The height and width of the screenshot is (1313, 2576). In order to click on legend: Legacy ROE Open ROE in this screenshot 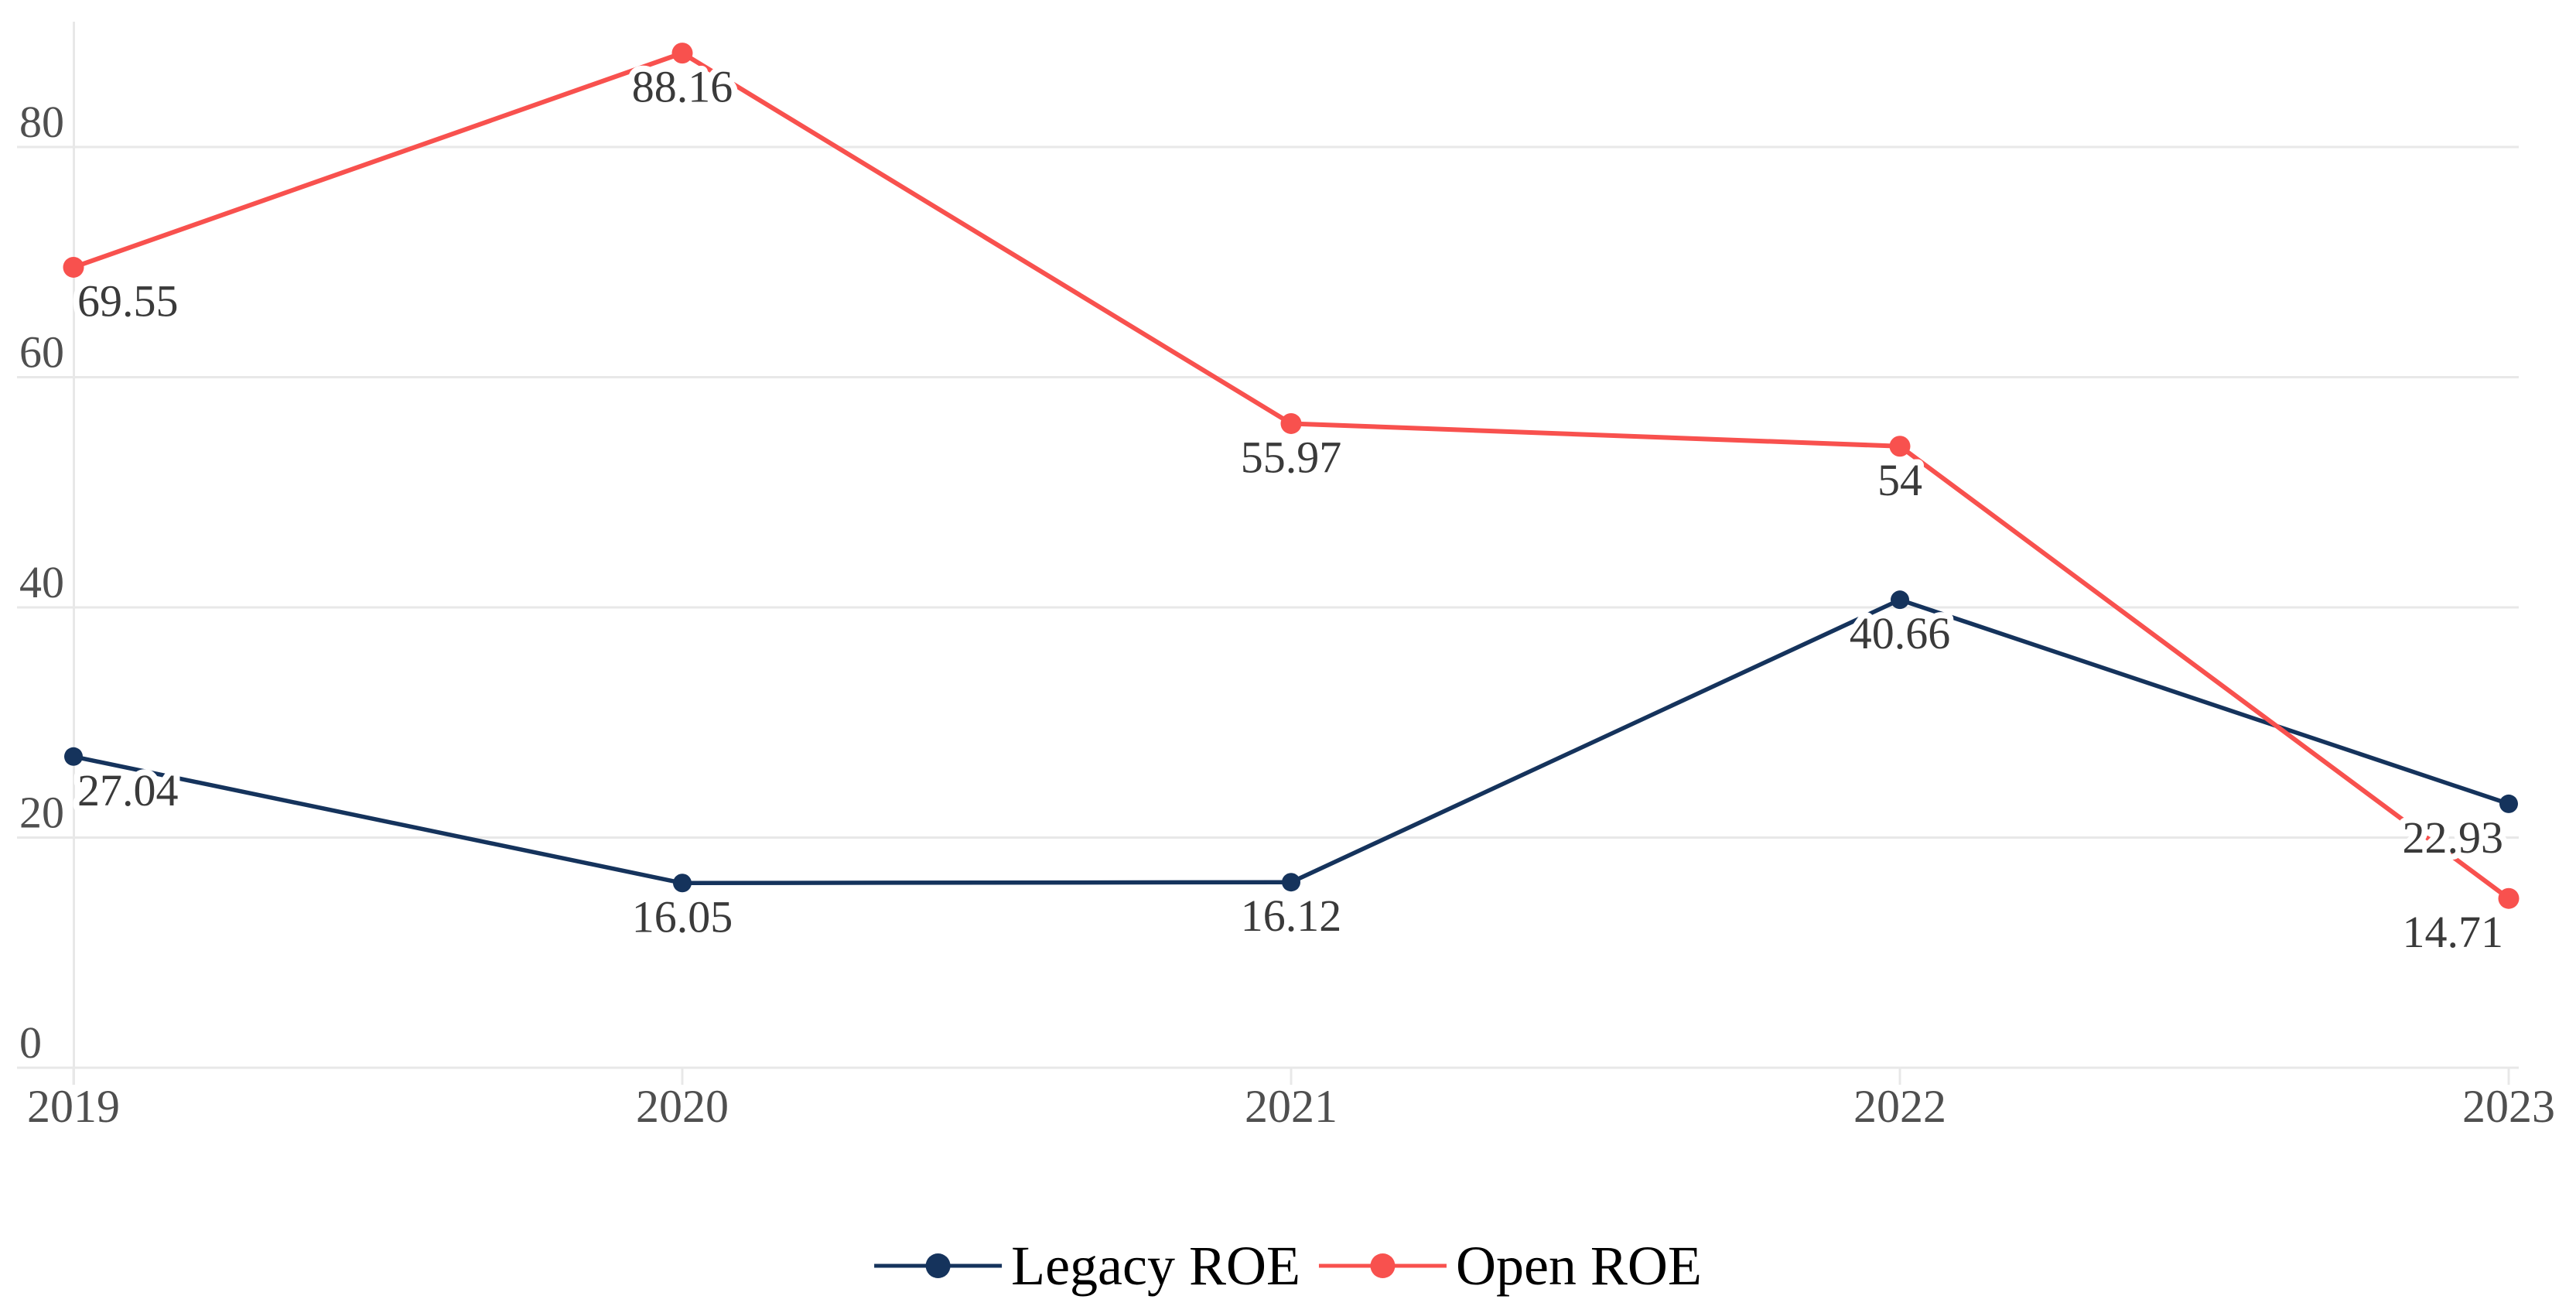, I will do `click(1288, 1266)`.